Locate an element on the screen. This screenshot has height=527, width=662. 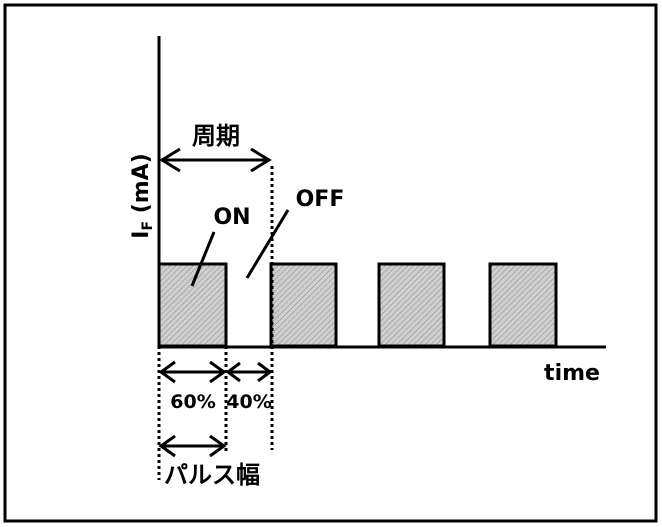
period-label: 周期 is located at coordinates (216, 136).